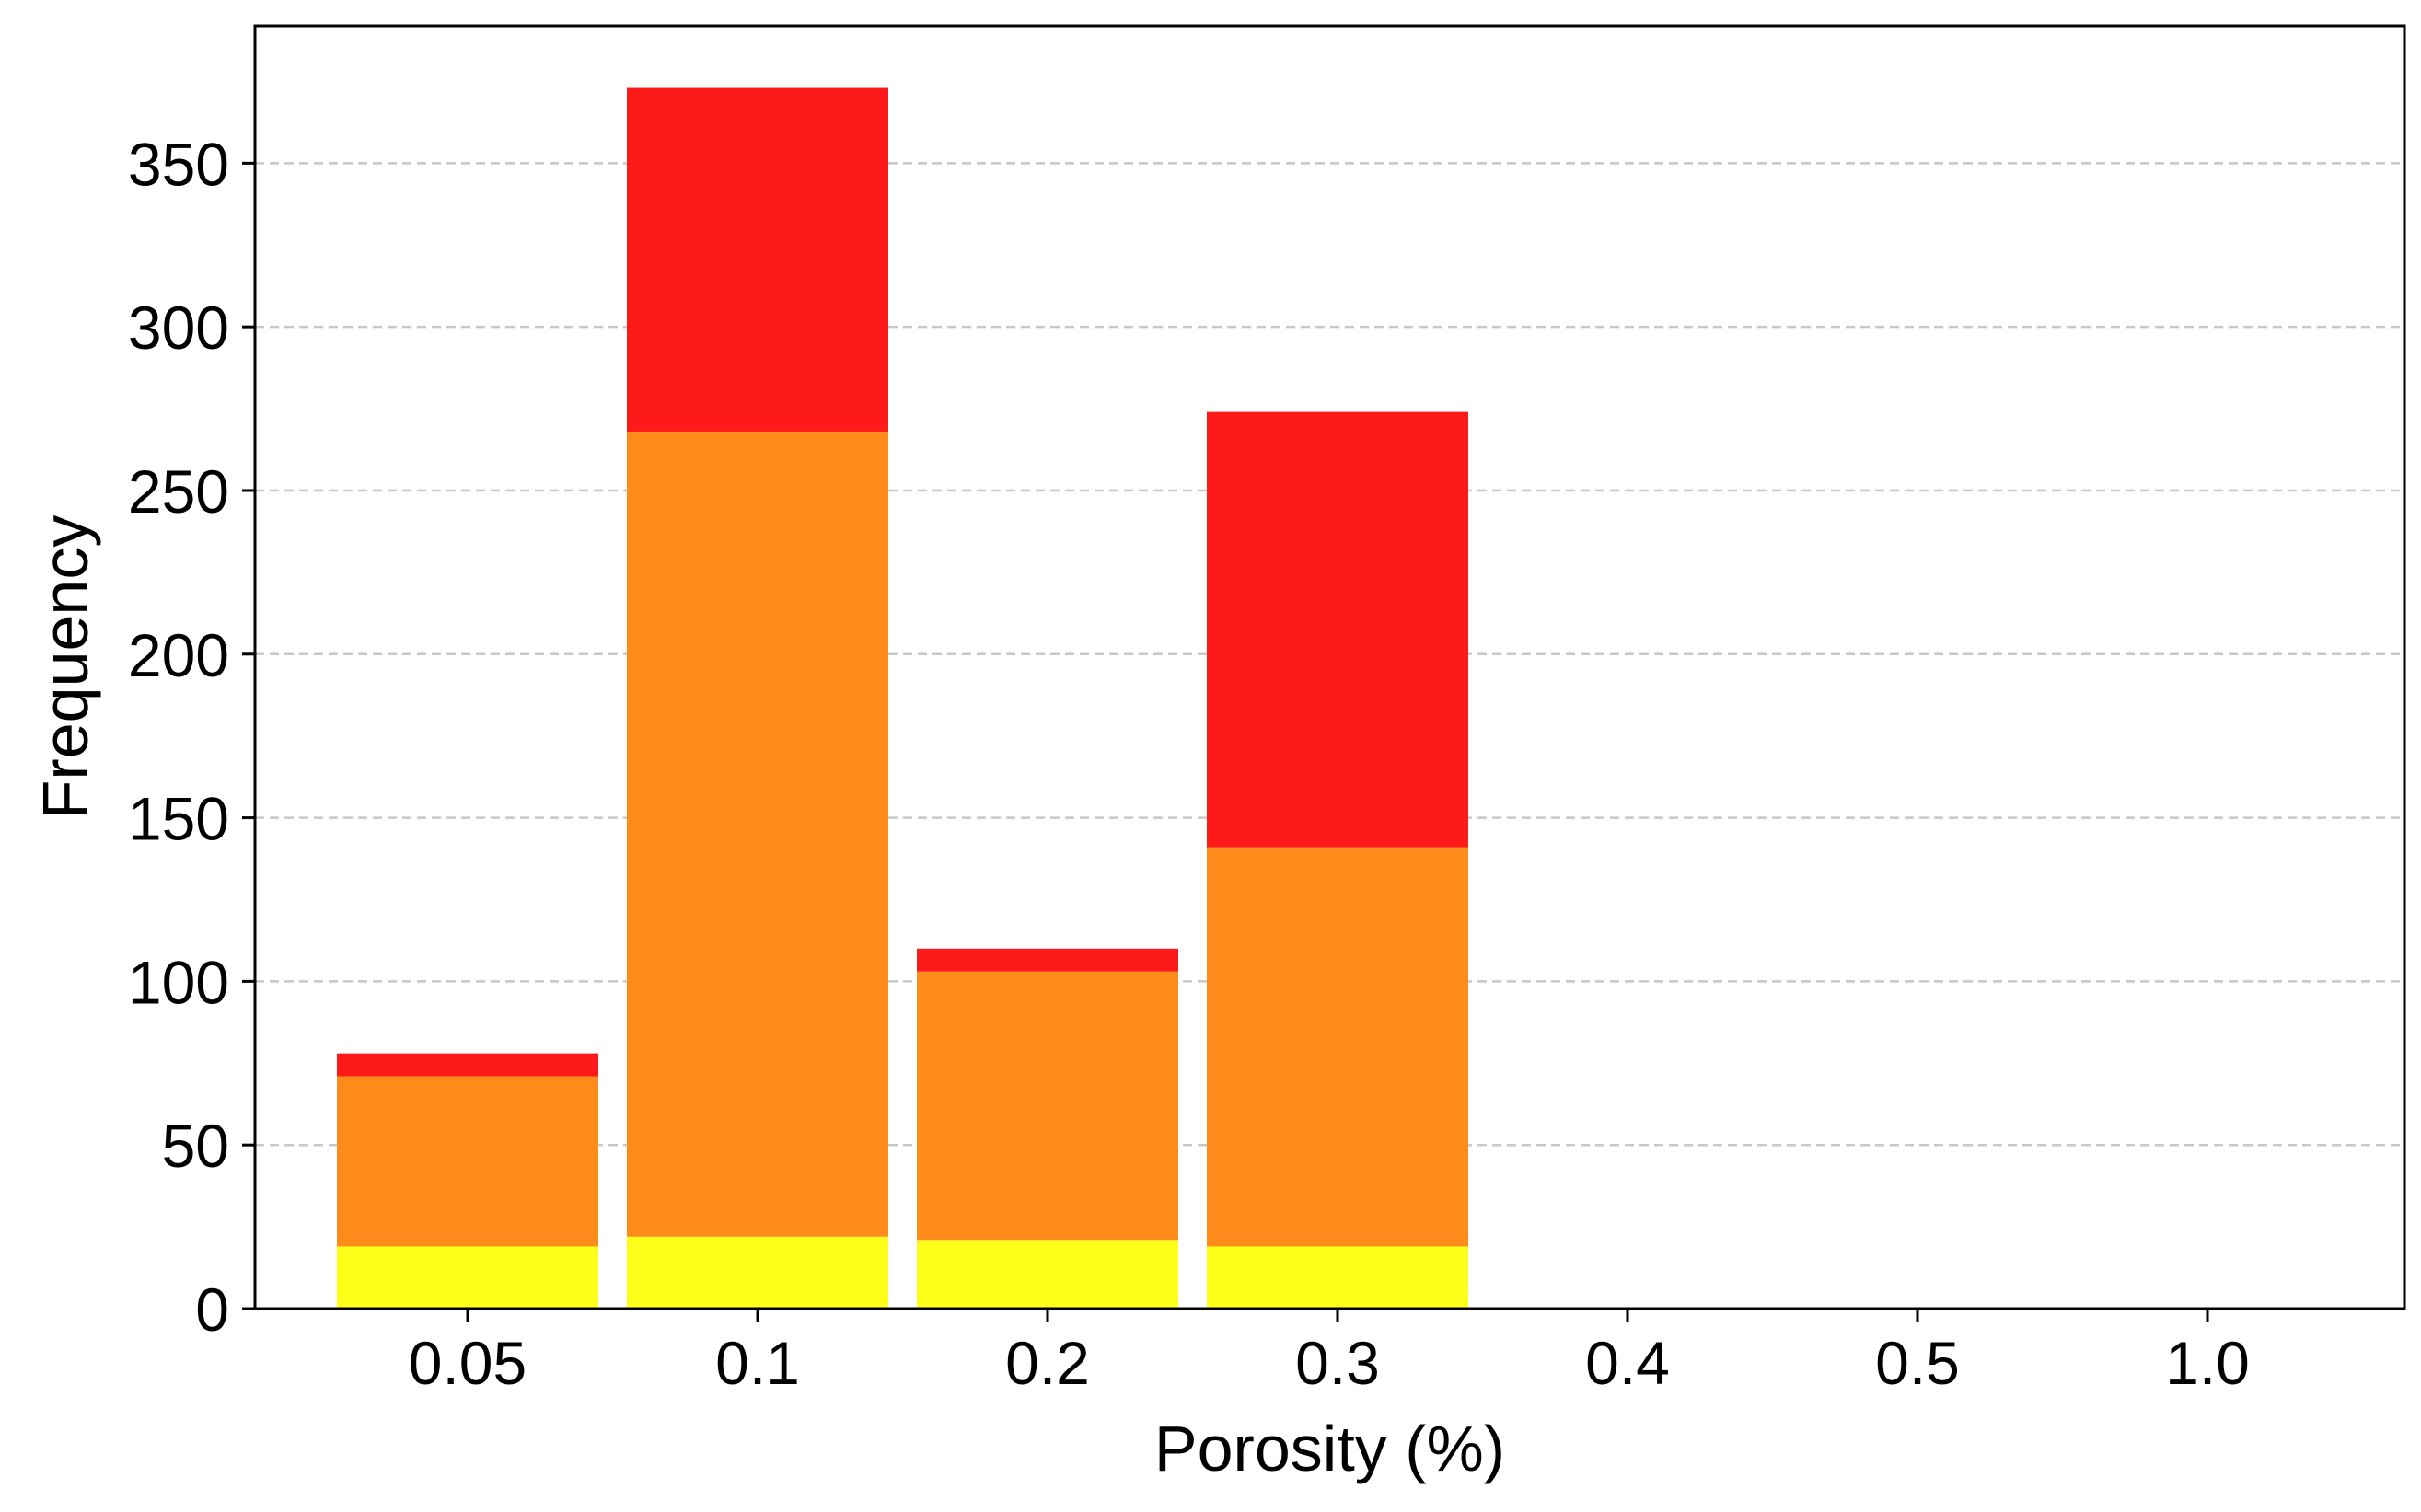 This screenshot has width=2421, height=1512. I want to click on x-tick-label: 0.2, so click(1047, 1363).